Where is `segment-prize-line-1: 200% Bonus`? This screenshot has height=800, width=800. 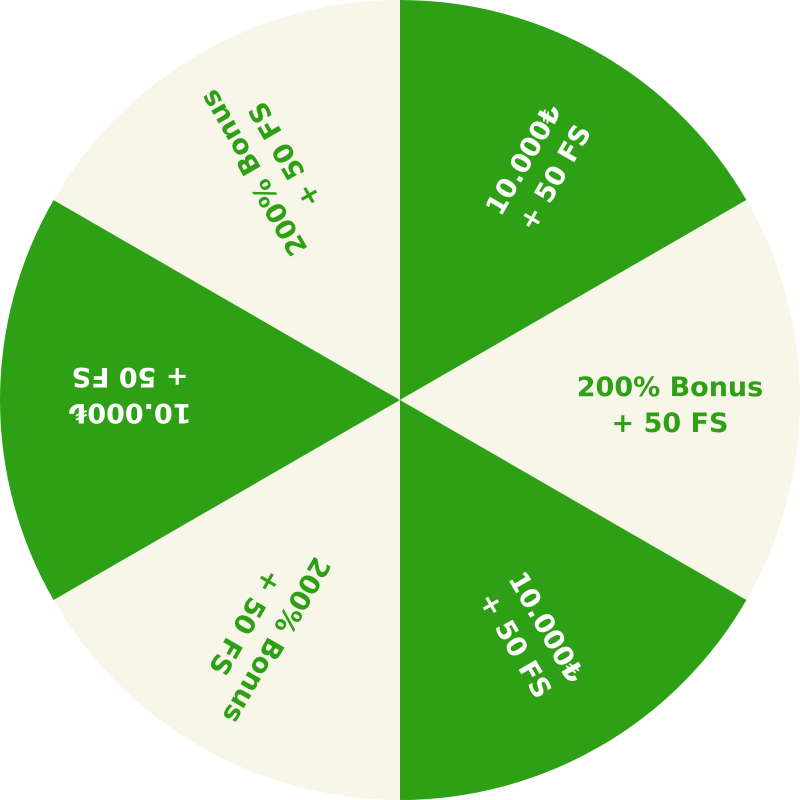 segment-prize-line-1: 200% Bonus is located at coordinates (670, 387).